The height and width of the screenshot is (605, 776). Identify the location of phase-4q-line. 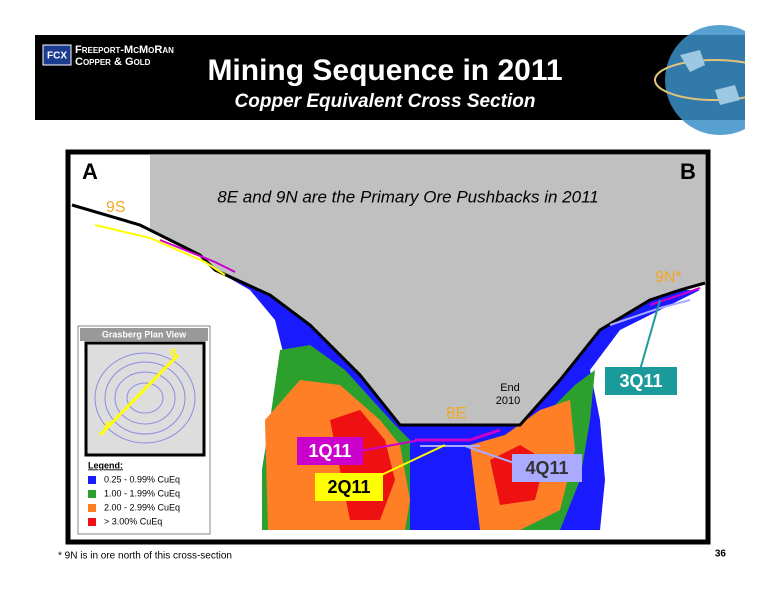
(650, 312).